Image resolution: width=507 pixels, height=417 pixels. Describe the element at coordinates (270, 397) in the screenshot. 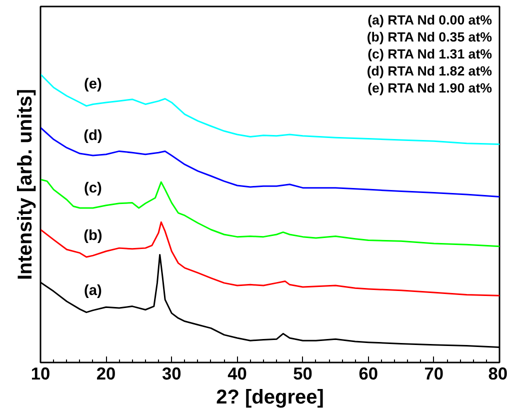

I see `x-axis-title: 2? [degree]` at that location.